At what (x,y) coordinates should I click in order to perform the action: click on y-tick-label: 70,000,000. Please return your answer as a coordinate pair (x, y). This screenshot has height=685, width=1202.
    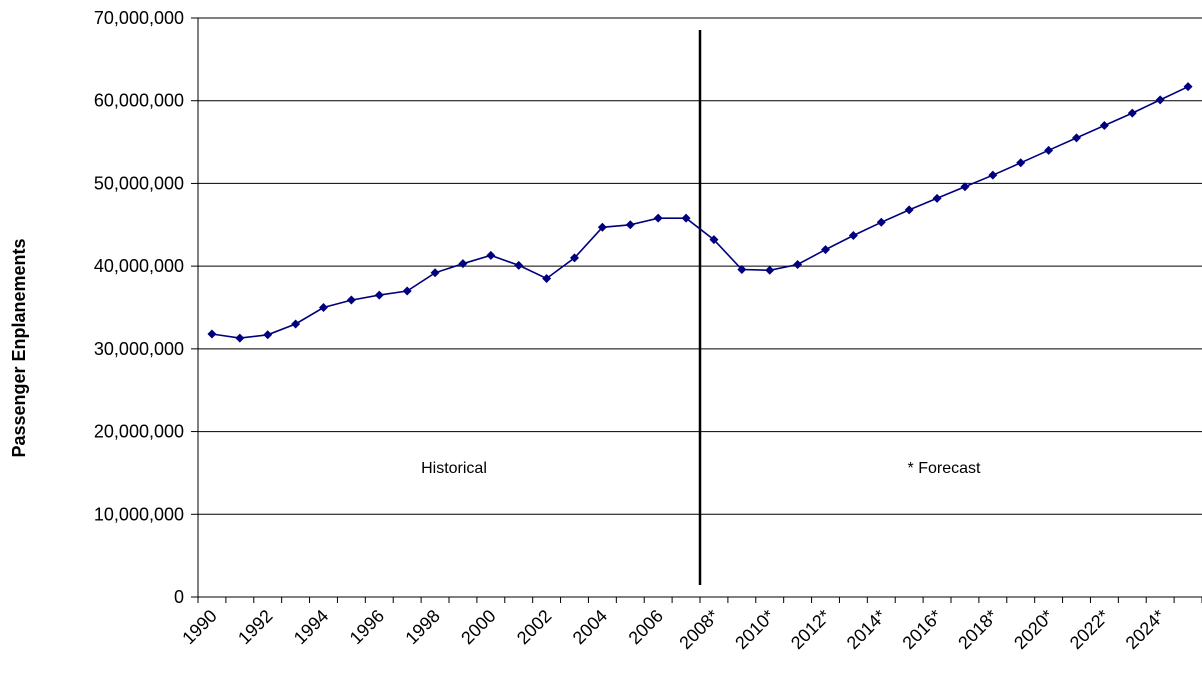
    Looking at the image, I should click on (139, 18).